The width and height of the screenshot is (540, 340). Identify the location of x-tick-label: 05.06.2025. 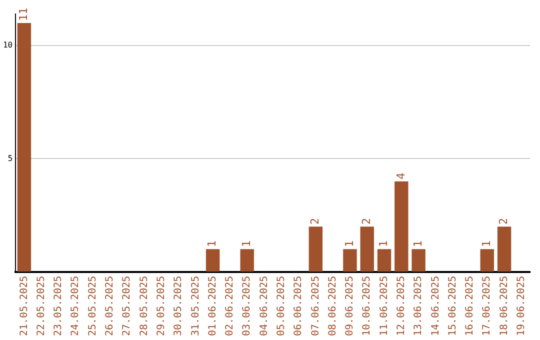
(281, 306).